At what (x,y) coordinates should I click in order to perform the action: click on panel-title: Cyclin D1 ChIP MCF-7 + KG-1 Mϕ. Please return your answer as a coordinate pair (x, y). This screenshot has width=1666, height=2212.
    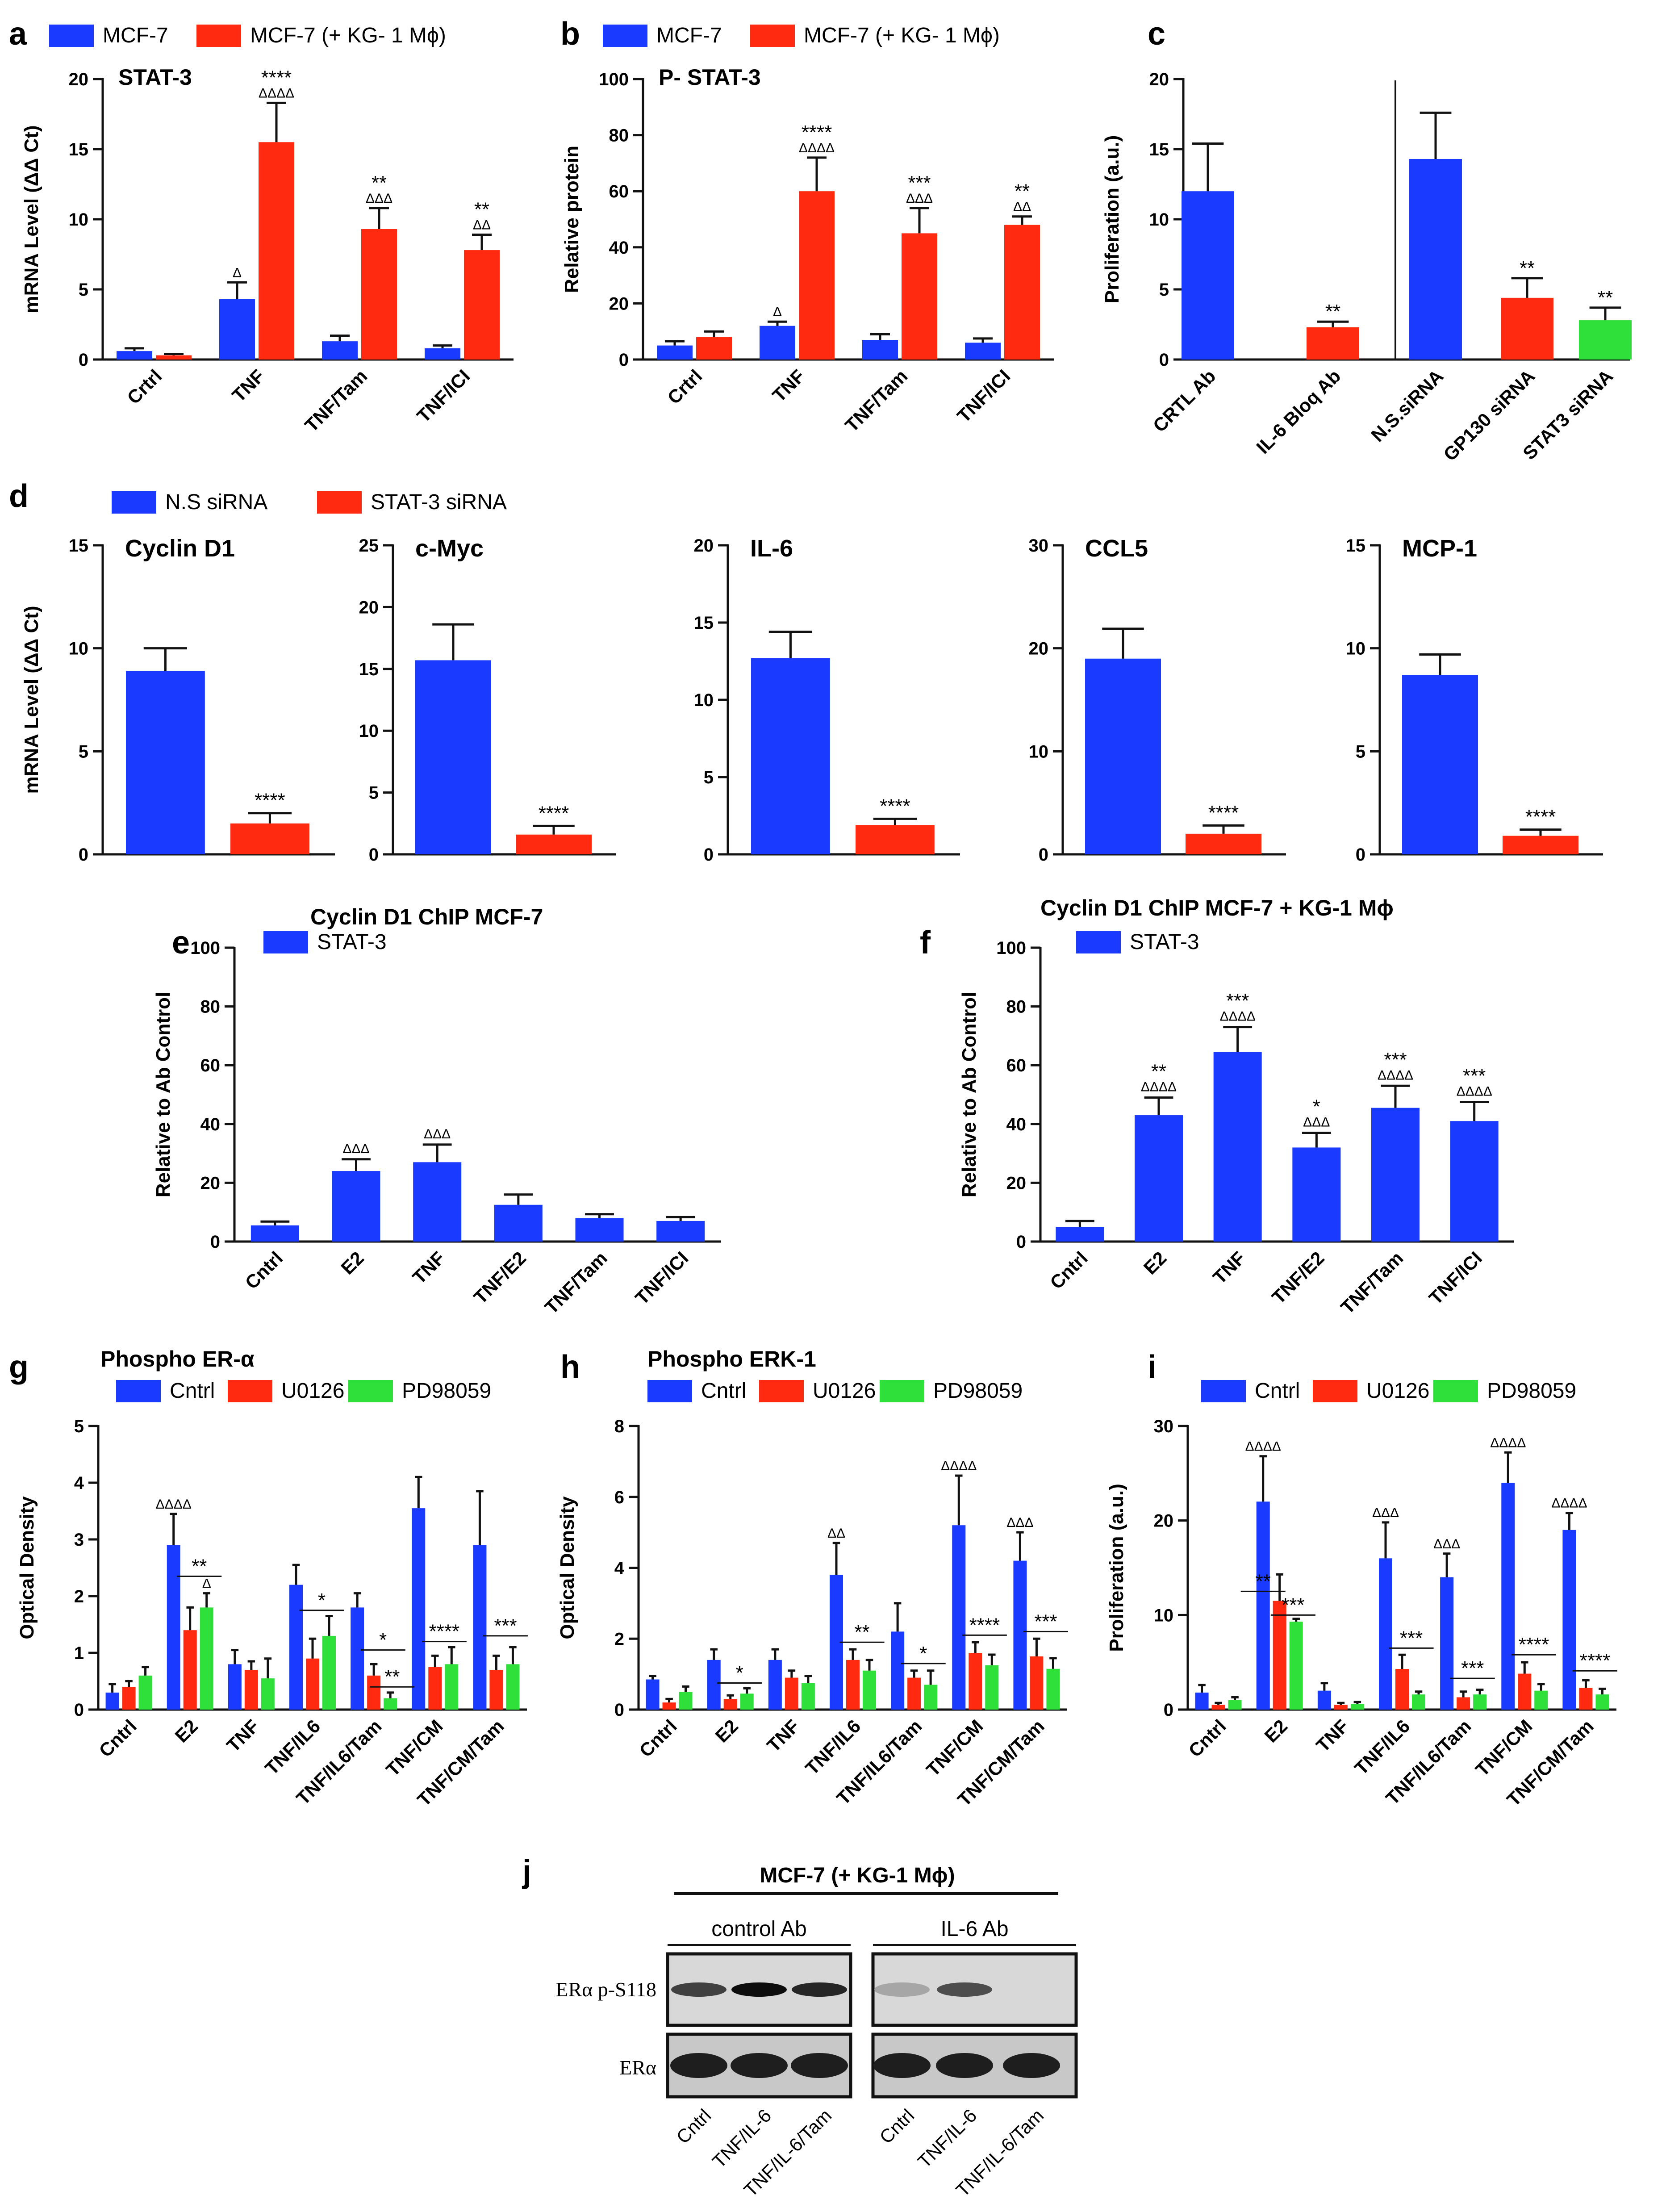
    Looking at the image, I should click on (1217, 908).